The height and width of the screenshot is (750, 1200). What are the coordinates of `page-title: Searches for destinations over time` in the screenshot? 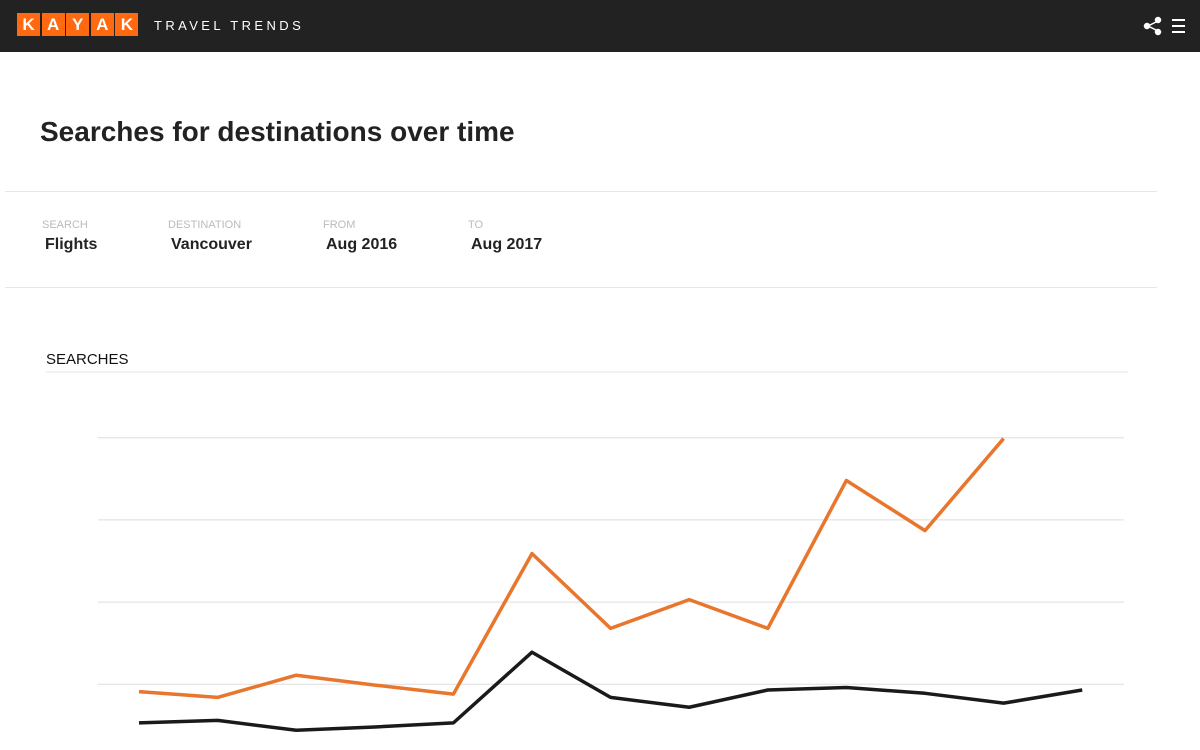 It's located at (277, 131).